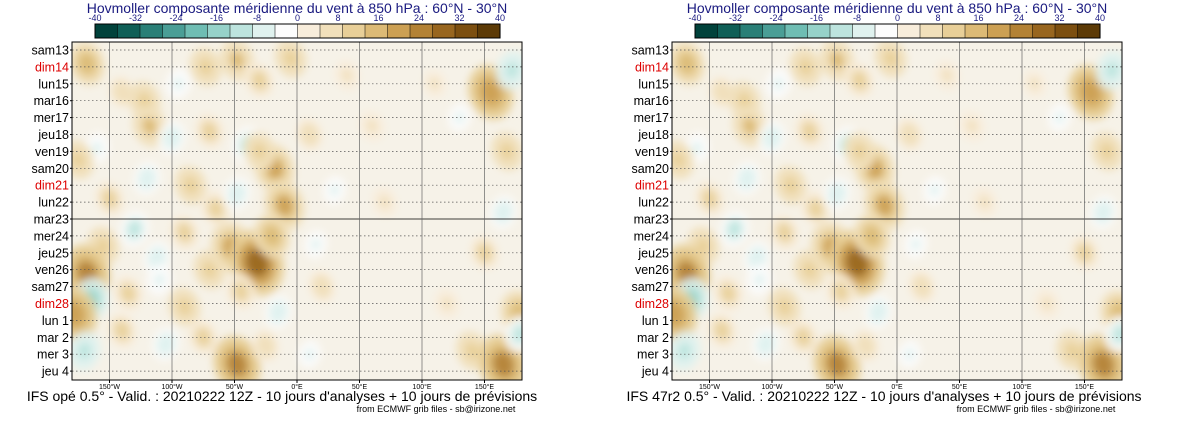  I want to click on colorbar-tick-label: 24, so click(1019, 18).